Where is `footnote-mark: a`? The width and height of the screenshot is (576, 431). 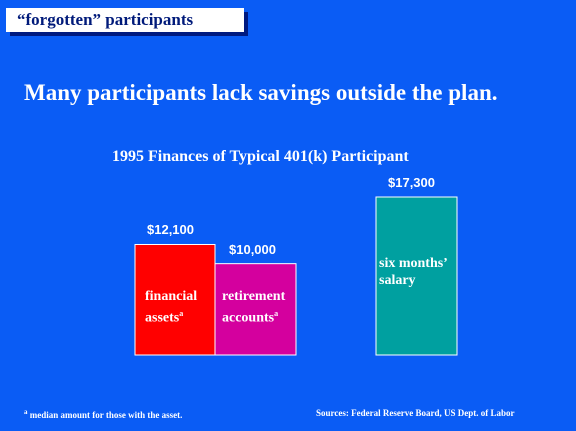
footnote-mark: a is located at coordinates (26, 412).